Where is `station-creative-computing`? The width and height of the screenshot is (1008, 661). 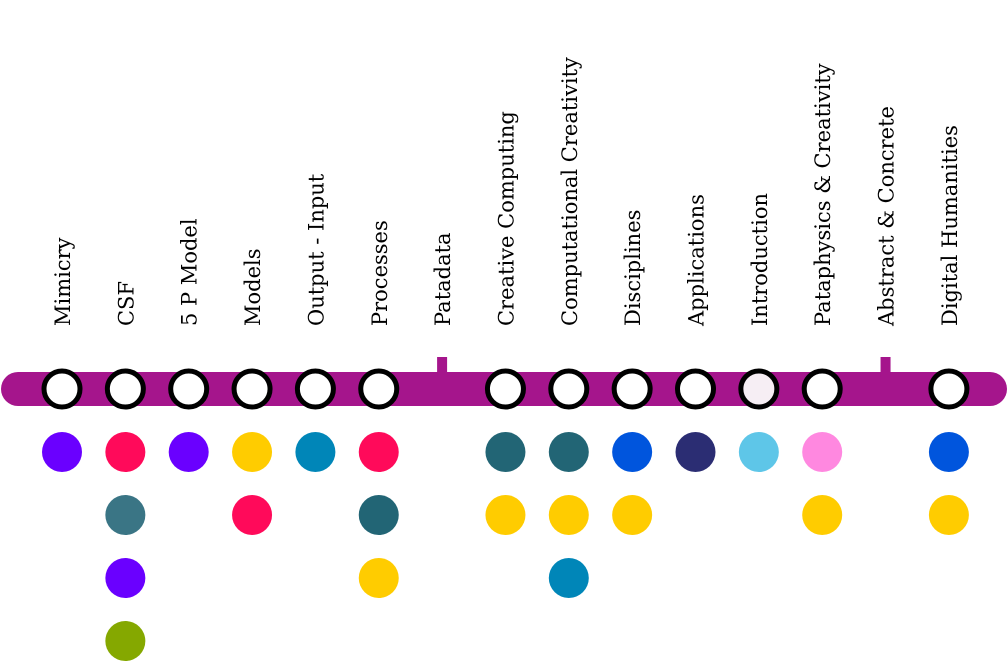
station-creative-computing is located at coordinates (505, 389).